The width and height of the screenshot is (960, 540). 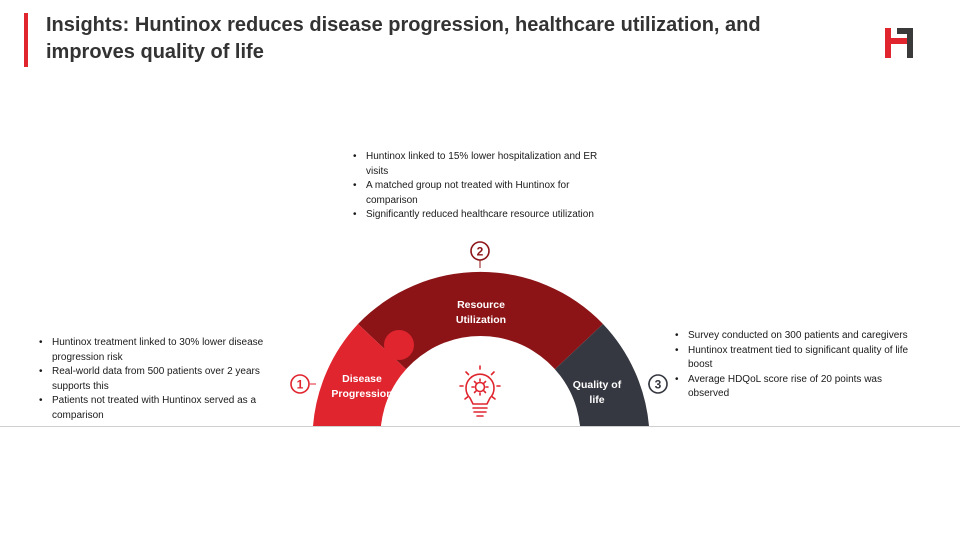 I want to click on marker-1-circle, so click(x=300, y=384).